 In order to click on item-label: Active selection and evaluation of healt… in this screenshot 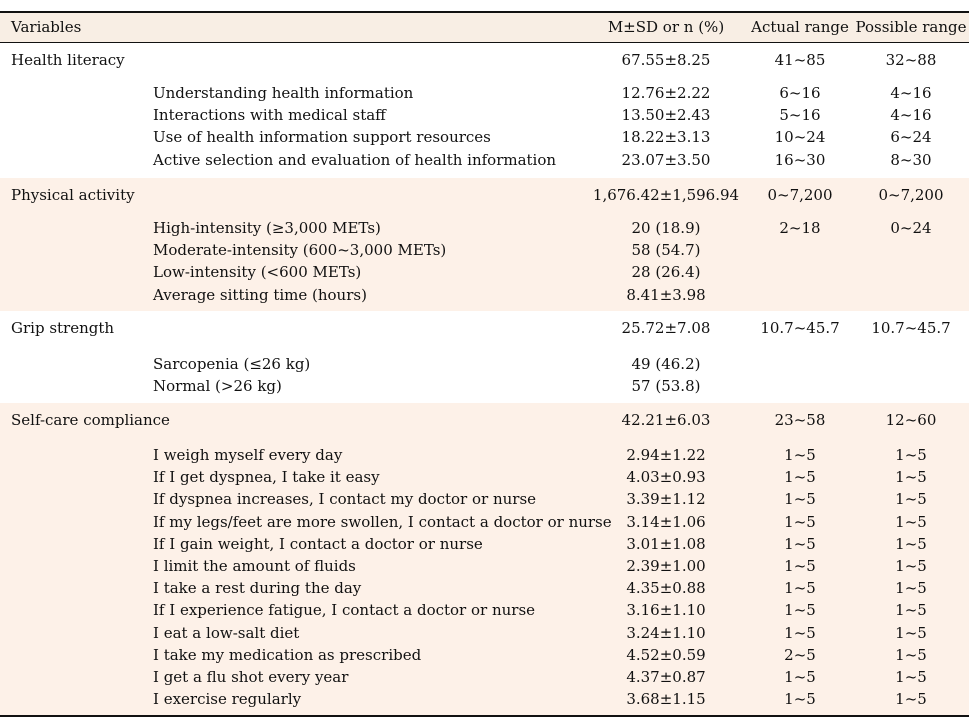, I will do `click(355, 160)`.